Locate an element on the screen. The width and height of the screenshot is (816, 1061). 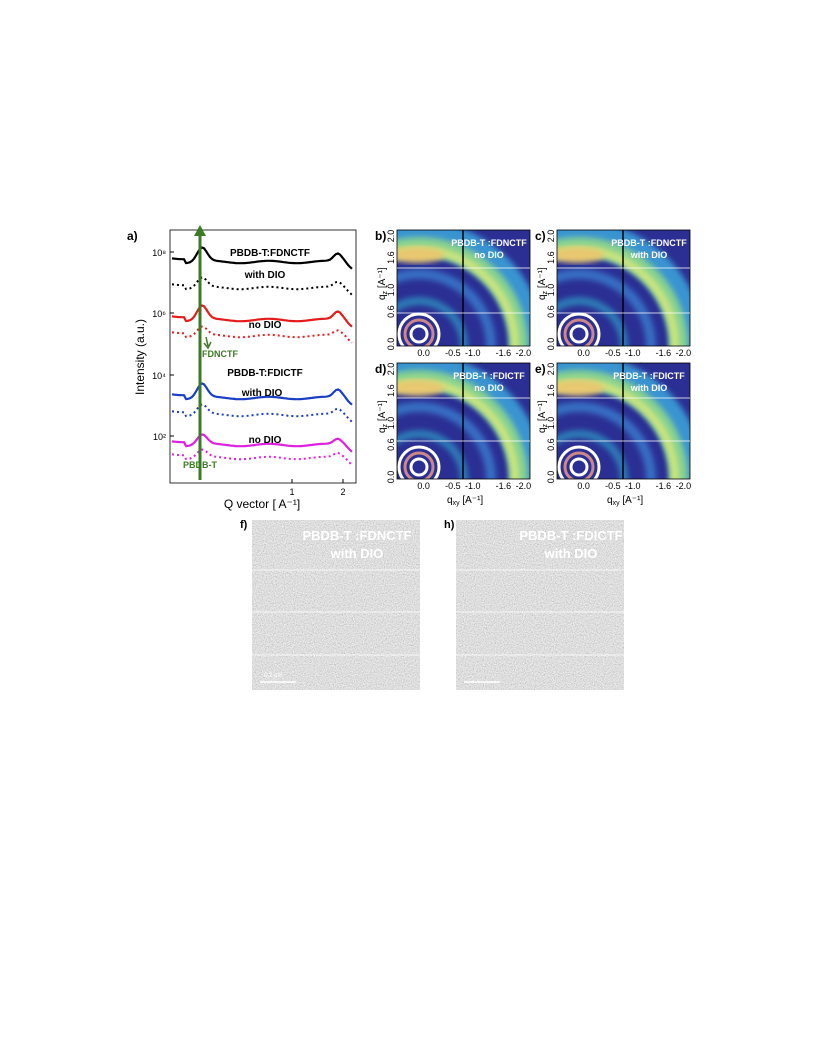
panel-label: d) is located at coordinates (380, 369).